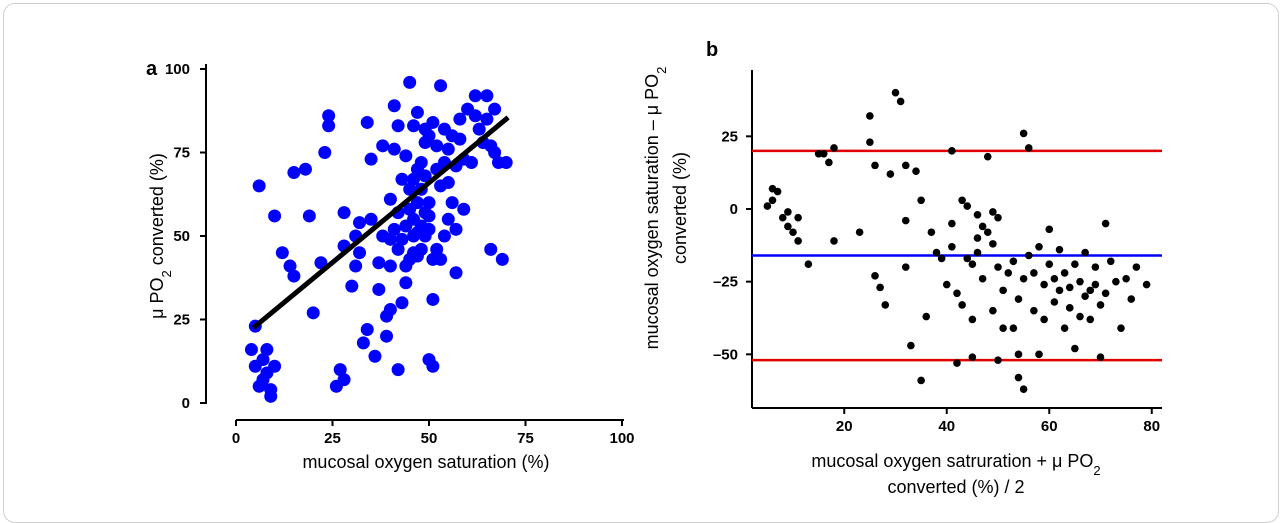 The image size is (1284, 523). I want to click on panel-a-x-ticks: 0 25 50 75 100, so click(433, 433).